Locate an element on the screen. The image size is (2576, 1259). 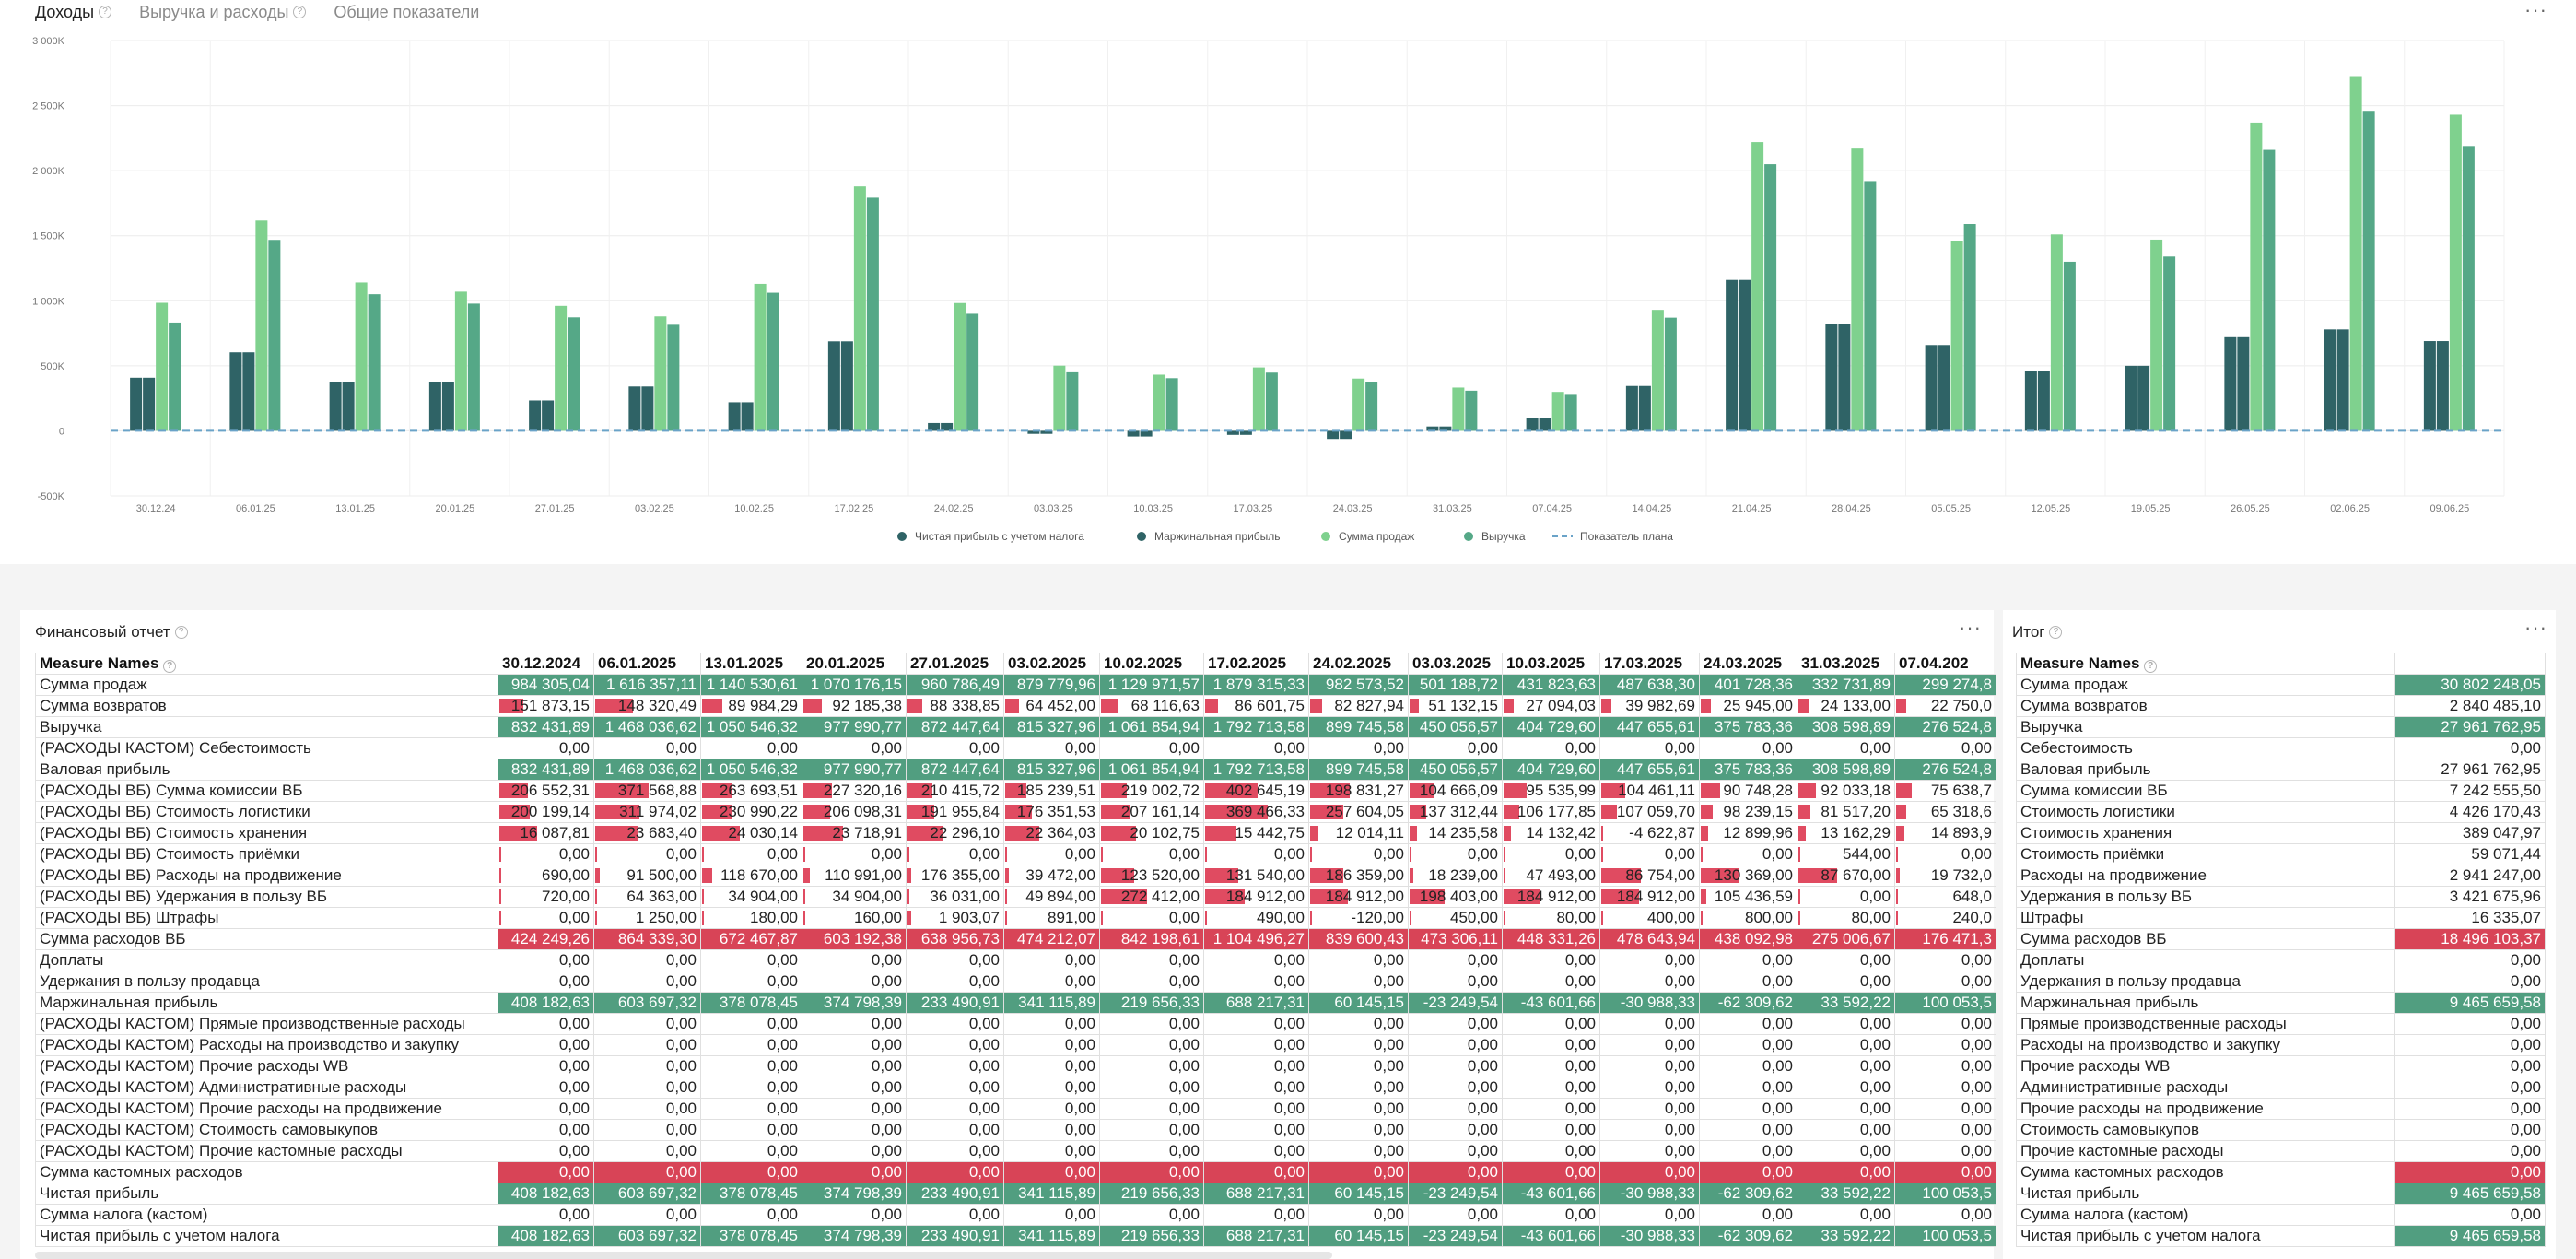
table-cell: -23 249,54 is located at coordinates (1455, 1003).